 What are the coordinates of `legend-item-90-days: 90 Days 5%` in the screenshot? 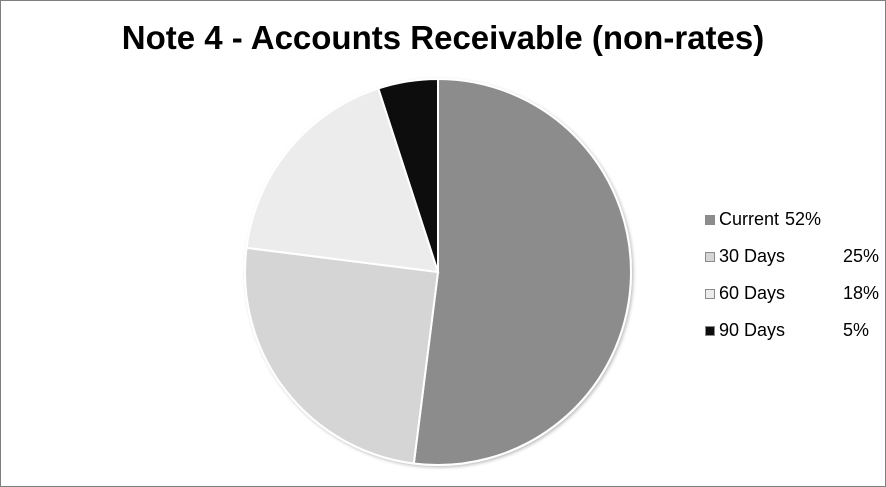 It's located at (794, 338).